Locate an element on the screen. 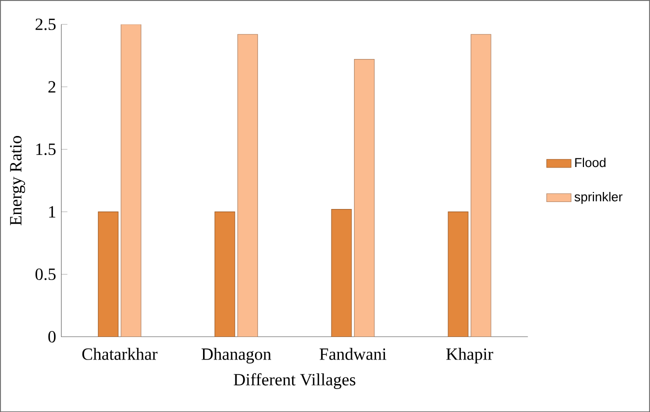  y-tick-label: 0.5 is located at coordinates (46, 274).